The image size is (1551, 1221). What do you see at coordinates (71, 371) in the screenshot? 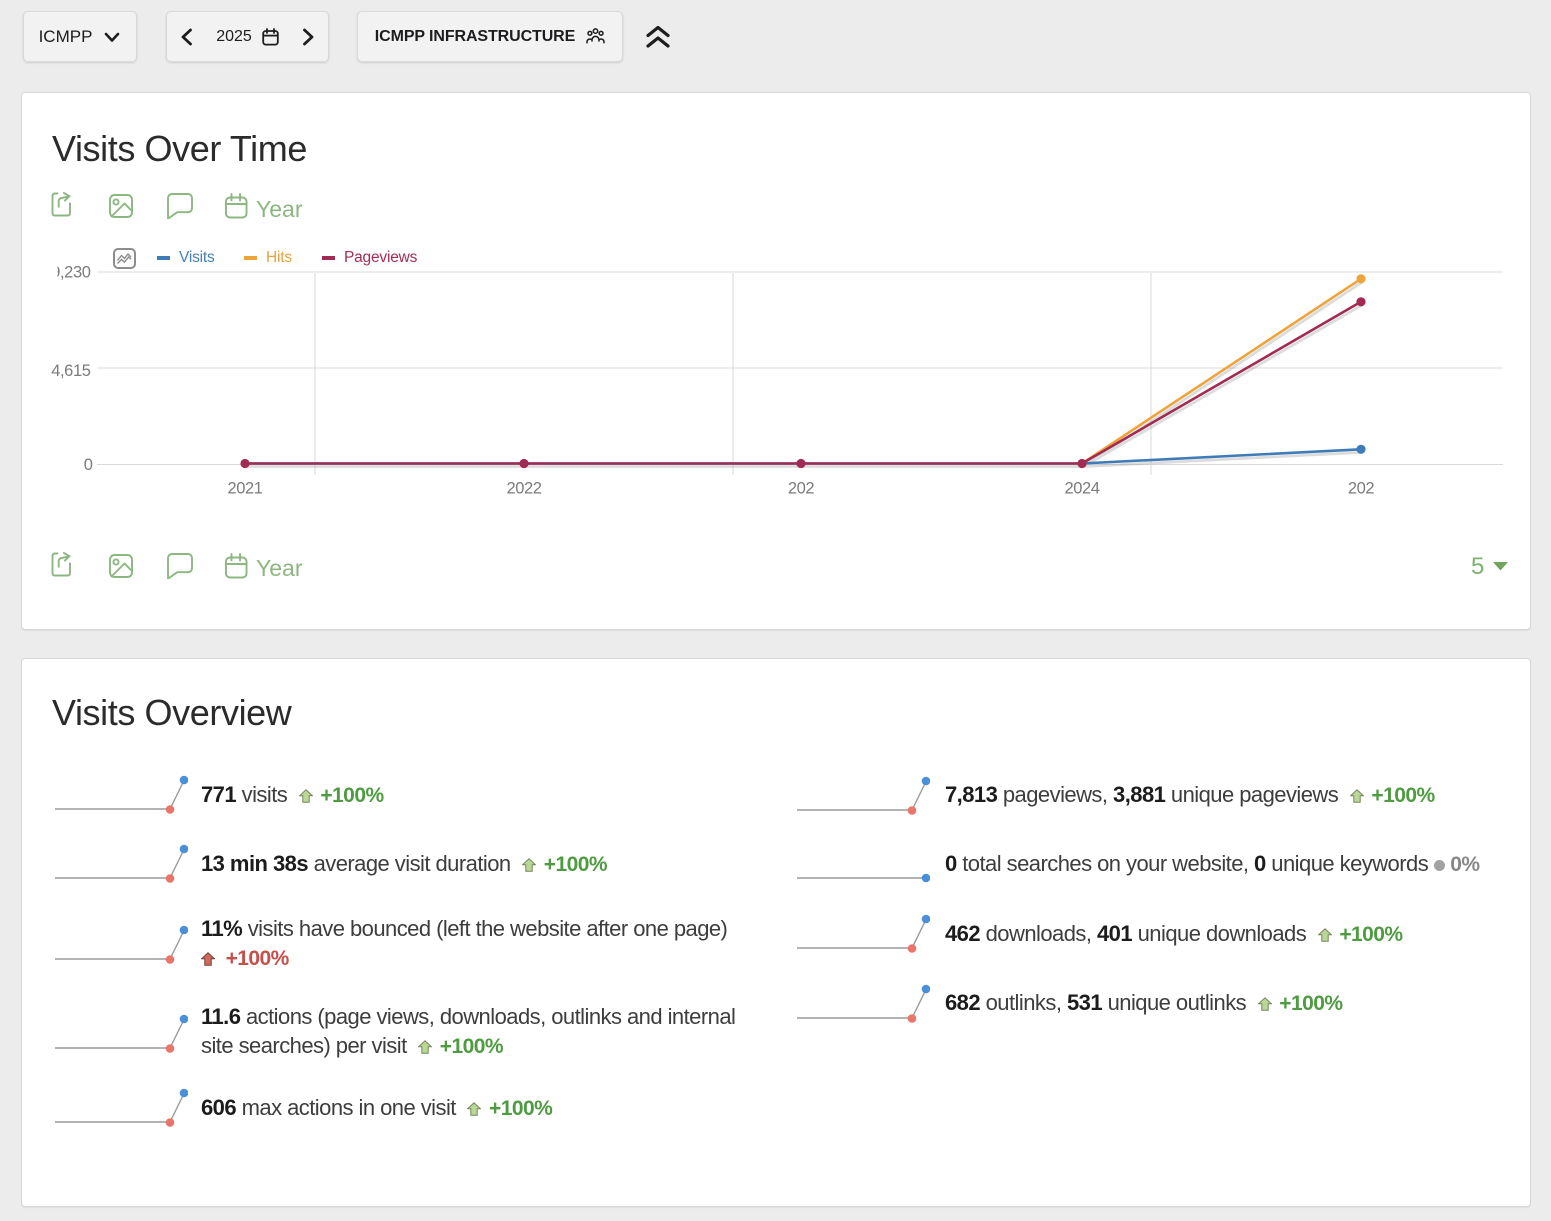
I see `svg-text: 4,615` at bounding box center [71, 371].